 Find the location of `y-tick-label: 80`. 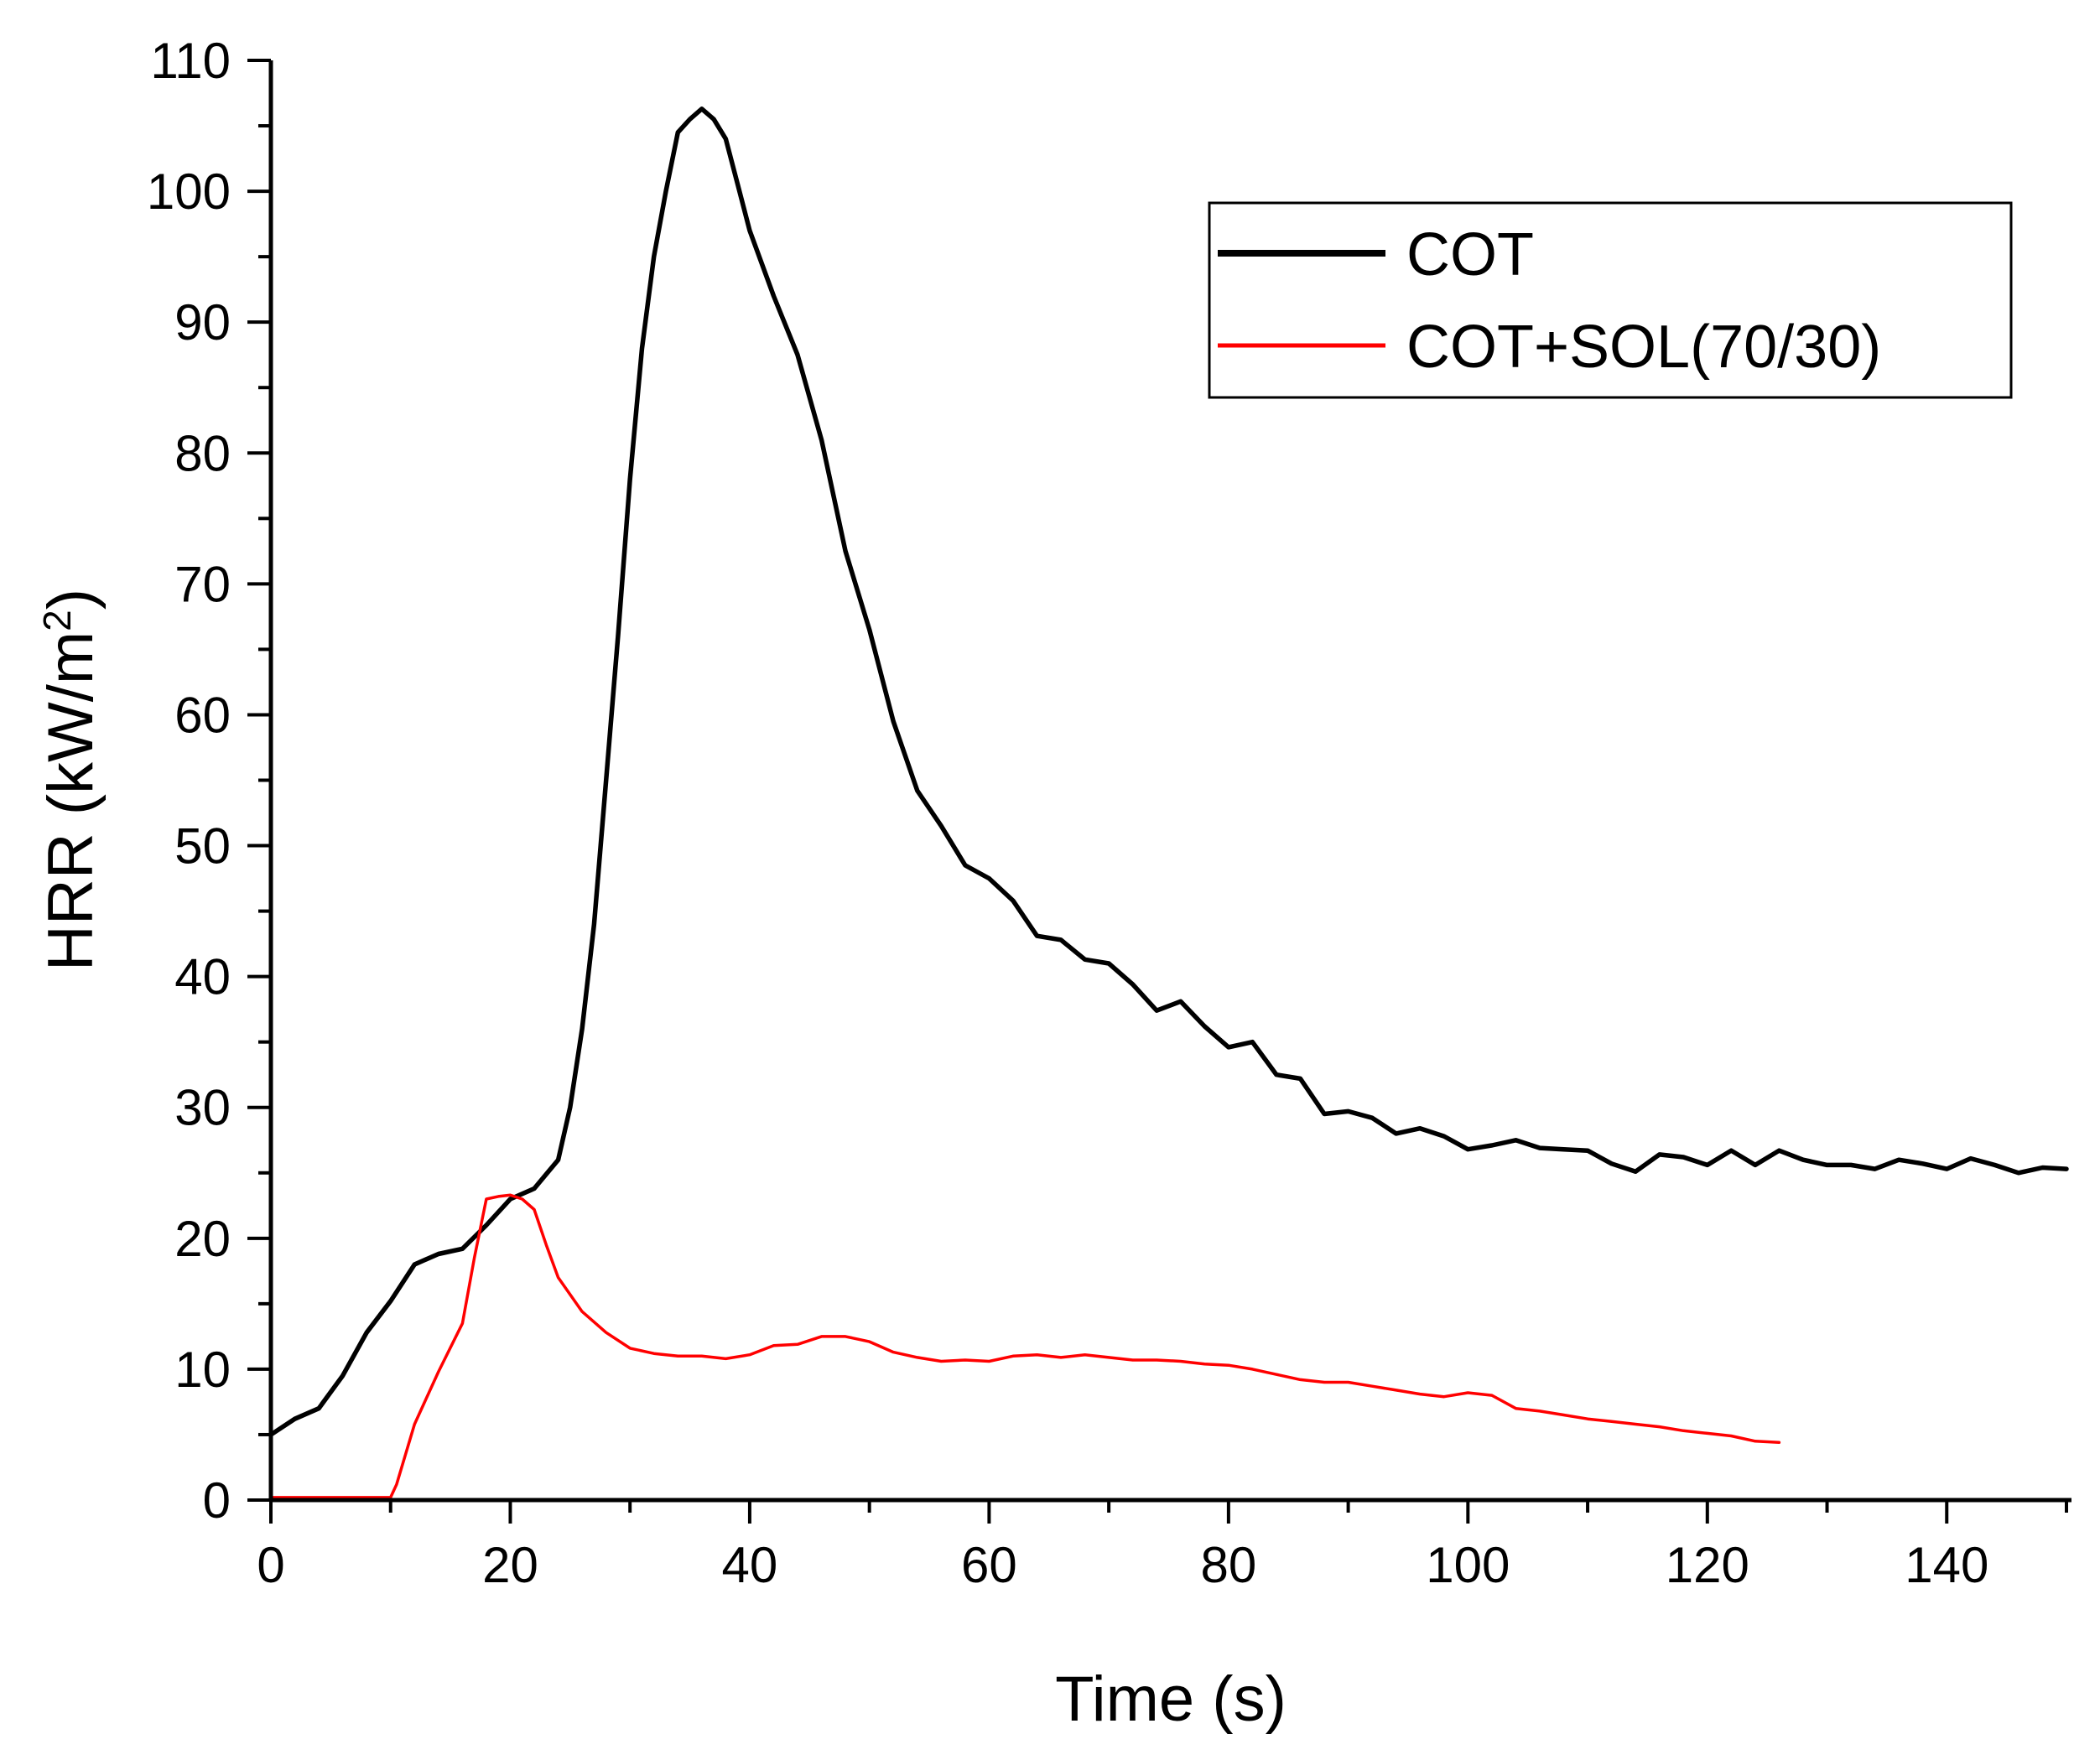

y-tick-label: 80 is located at coordinates (202, 453).